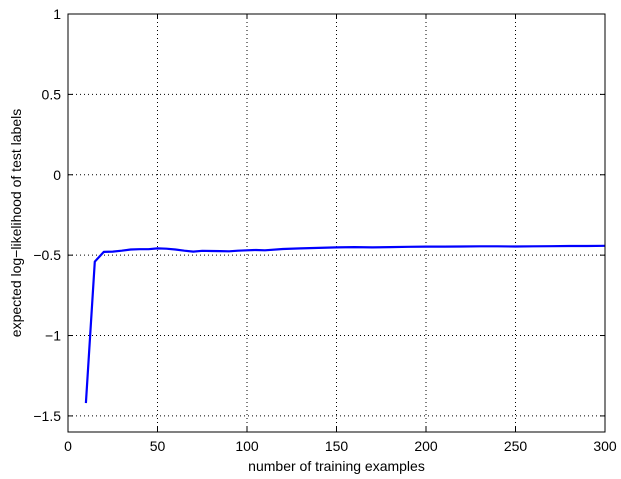  Describe the element at coordinates (47, 255) in the screenshot. I see `y-tick-label: −0.5` at that location.